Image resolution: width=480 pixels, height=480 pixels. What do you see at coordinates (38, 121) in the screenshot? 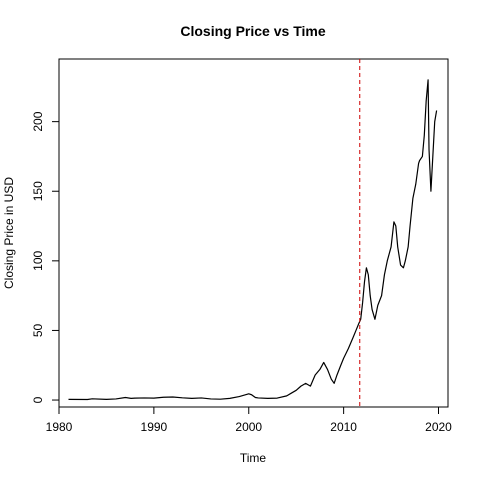
I see `y-tick-label: 200` at bounding box center [38, 121].